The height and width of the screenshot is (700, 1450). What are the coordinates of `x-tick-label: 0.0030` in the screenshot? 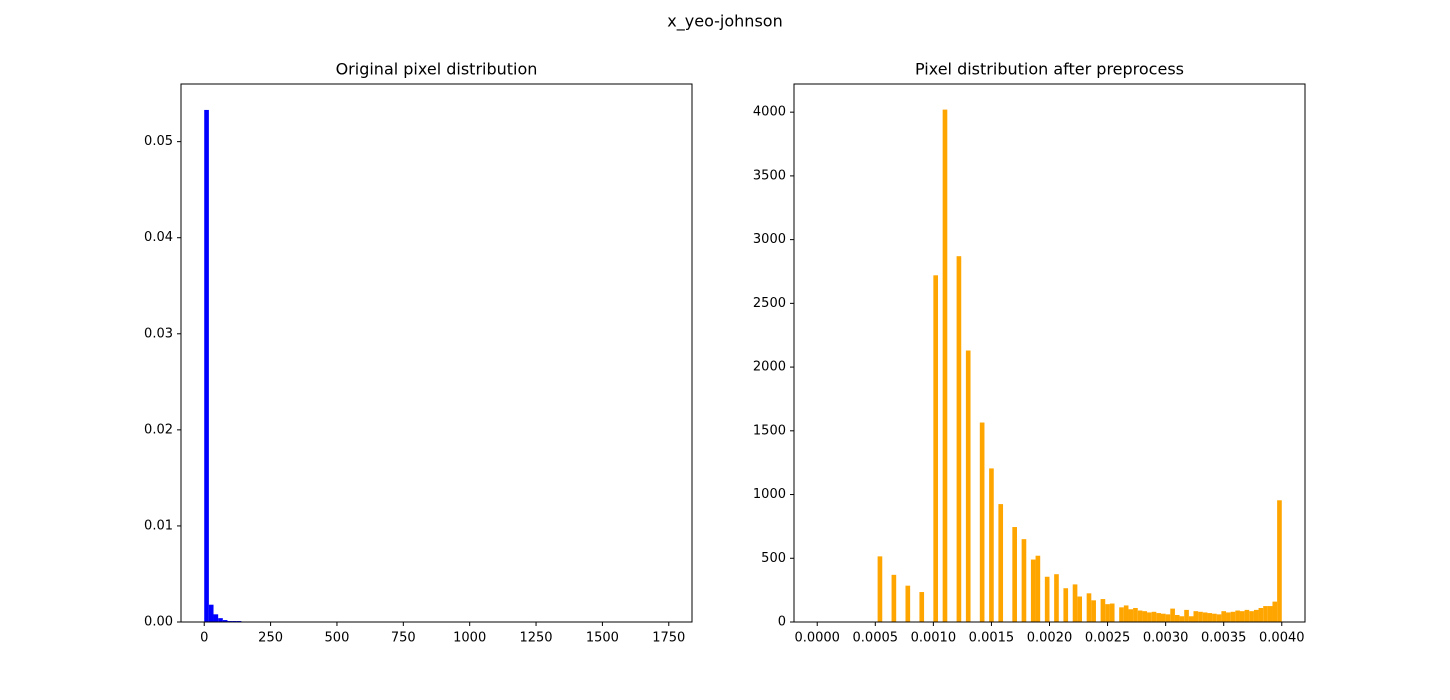 It's located at (1166, 638).